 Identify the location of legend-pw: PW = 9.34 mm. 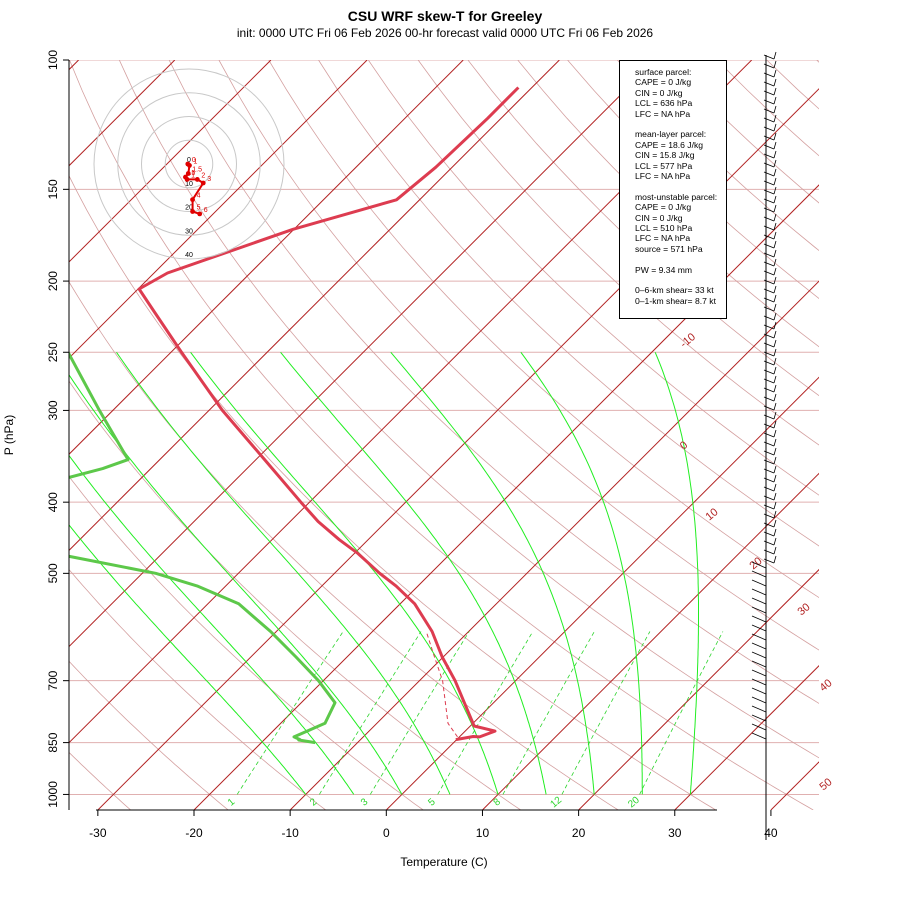
(680, 270).